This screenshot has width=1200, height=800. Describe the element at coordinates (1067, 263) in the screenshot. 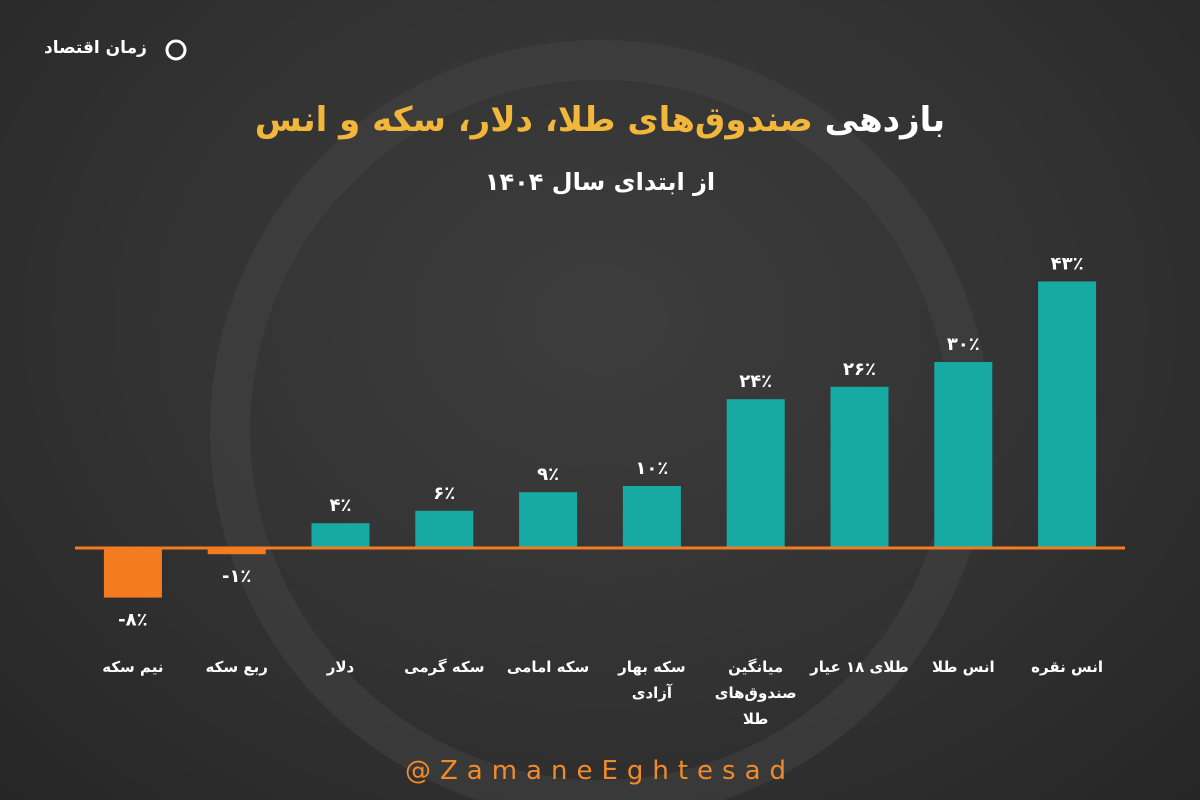

I see `value-label: ۴۳٪` at that location.